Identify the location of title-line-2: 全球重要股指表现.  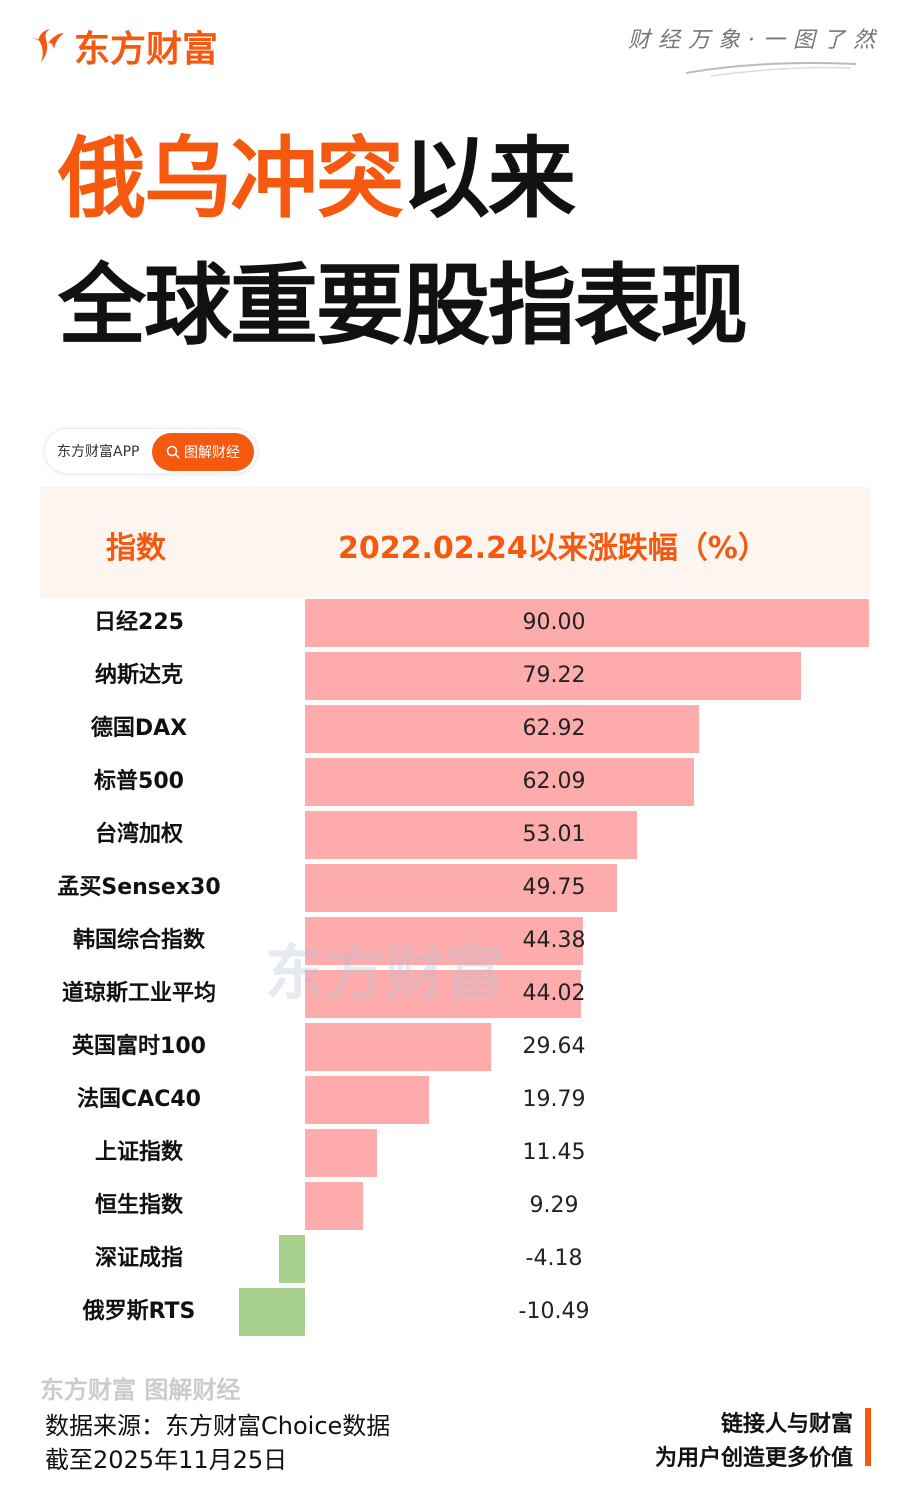
(403, 305).